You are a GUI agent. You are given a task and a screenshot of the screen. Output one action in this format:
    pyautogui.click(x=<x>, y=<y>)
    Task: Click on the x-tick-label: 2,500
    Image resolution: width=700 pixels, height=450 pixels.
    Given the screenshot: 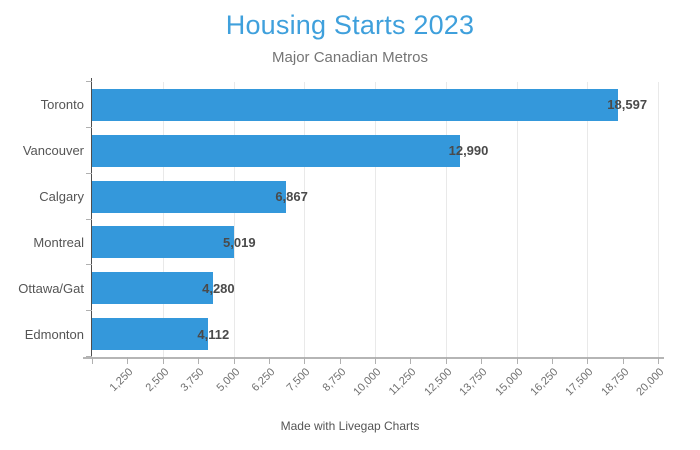 What is the action you would take?
    pyautogui.click(x=157, y=380)
    